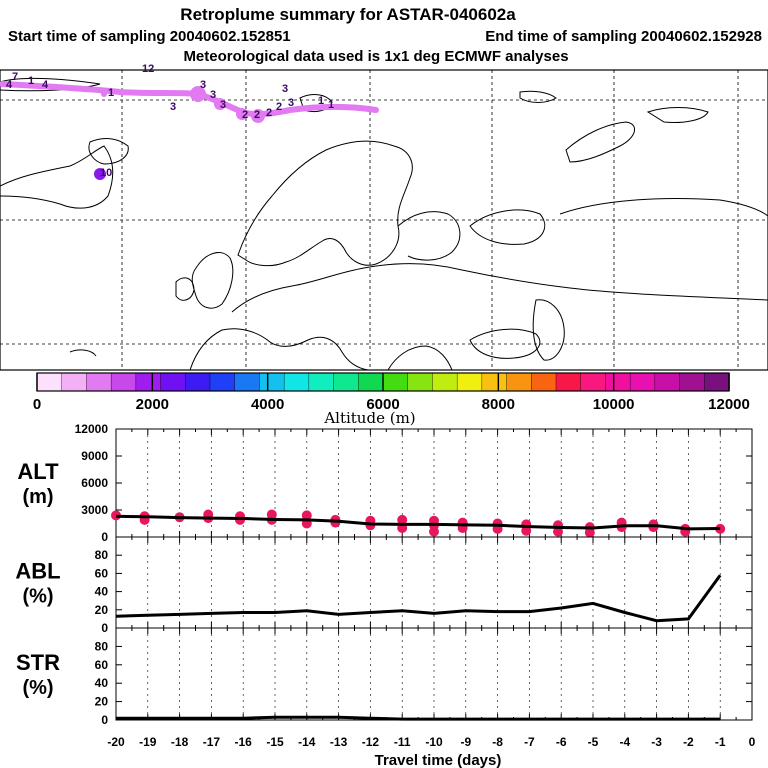  Describe the element at coordinates (102, 646) in the screenshot. I see `y-tick-label: 80` at that location.